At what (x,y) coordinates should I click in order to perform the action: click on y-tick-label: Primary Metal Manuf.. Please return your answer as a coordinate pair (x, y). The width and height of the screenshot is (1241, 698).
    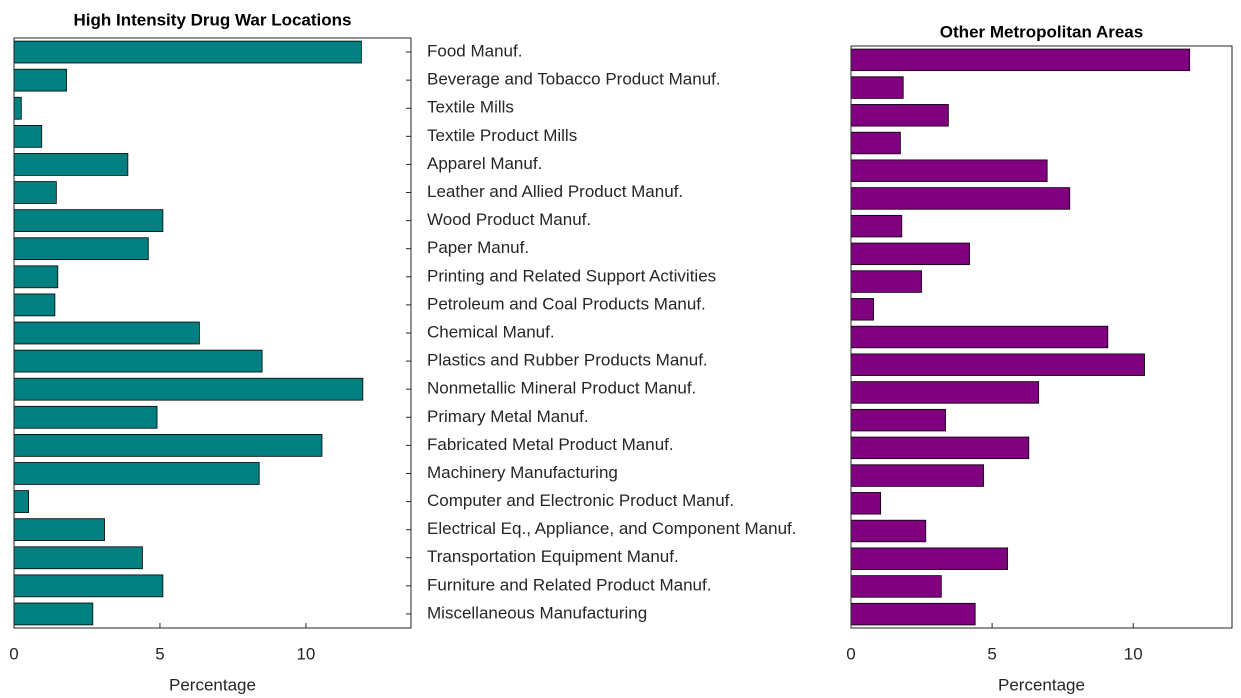
    Looking at the image, I should click on (508, 416).